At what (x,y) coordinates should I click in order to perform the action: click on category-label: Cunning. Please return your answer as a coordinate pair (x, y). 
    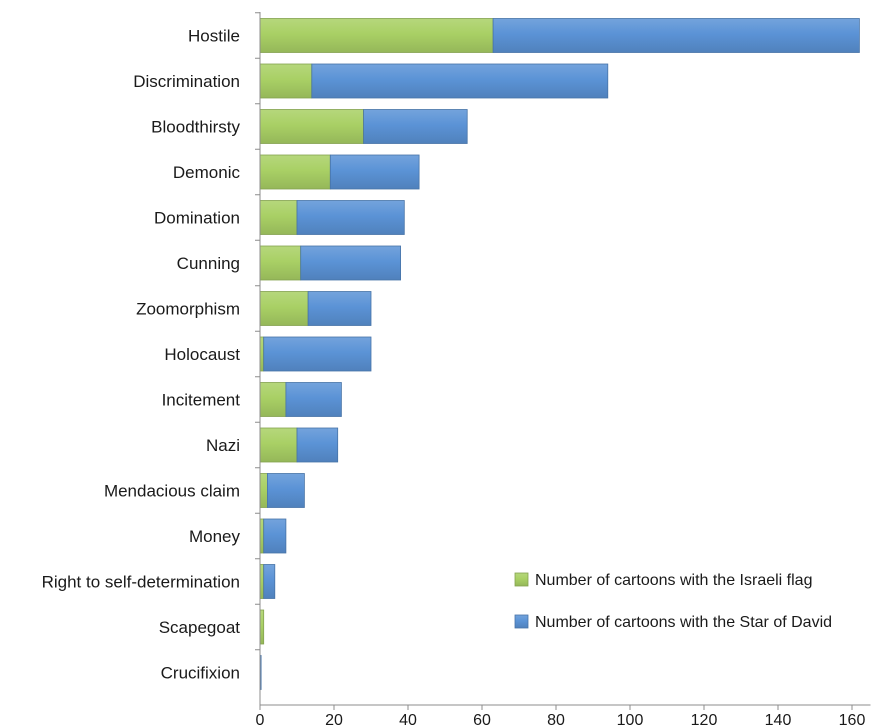
    Looking at the image, I should click on (208, 263).